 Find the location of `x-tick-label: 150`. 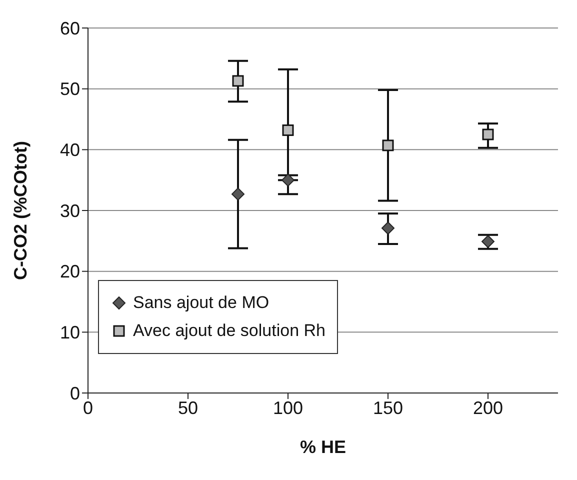

x-tick-label: 150 is located at coordinates (388, 408).